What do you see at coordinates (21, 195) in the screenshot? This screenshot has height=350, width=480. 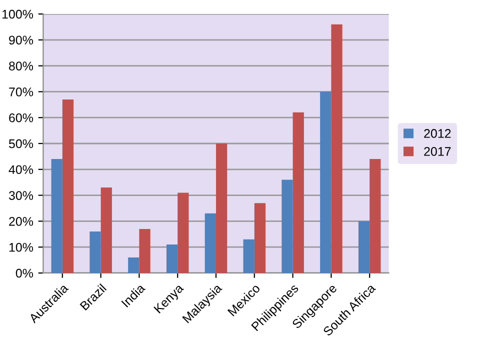 I see `y-tick-label: 30%` at bounding box center [21, 195].